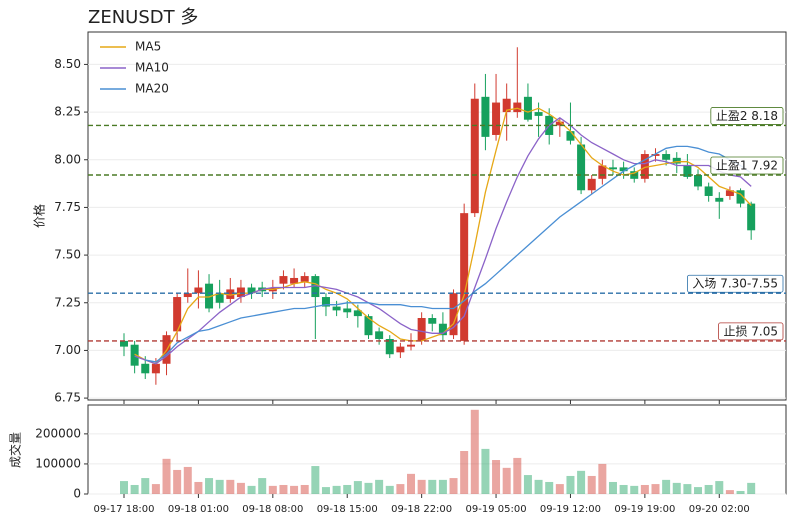  Describe the element at coordinates (67, 64) in the screenshot. I see `y-tick-label: 8.50` at that location.